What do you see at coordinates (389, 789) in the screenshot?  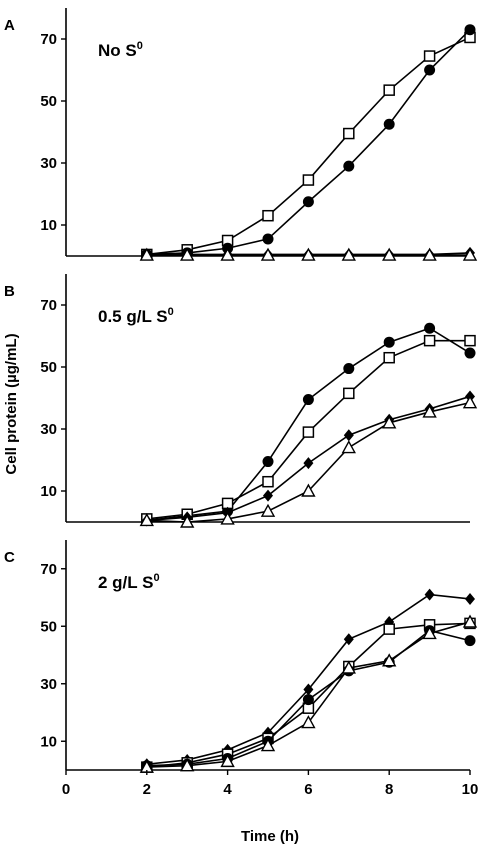 I see `x-tick-label: 8` at bounding box center [389, 789].